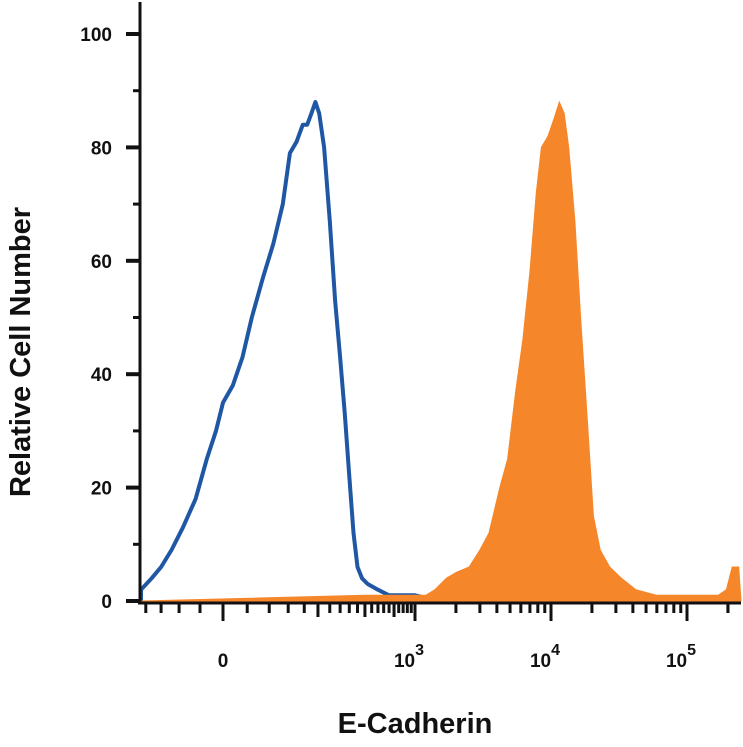 The height and width of the screenshot is (747, 743). What do you see at coordinates (21, 352) in the screenshot?
I see `y-axis-title: Relative Cell Number` at bounding box center [21, 352].